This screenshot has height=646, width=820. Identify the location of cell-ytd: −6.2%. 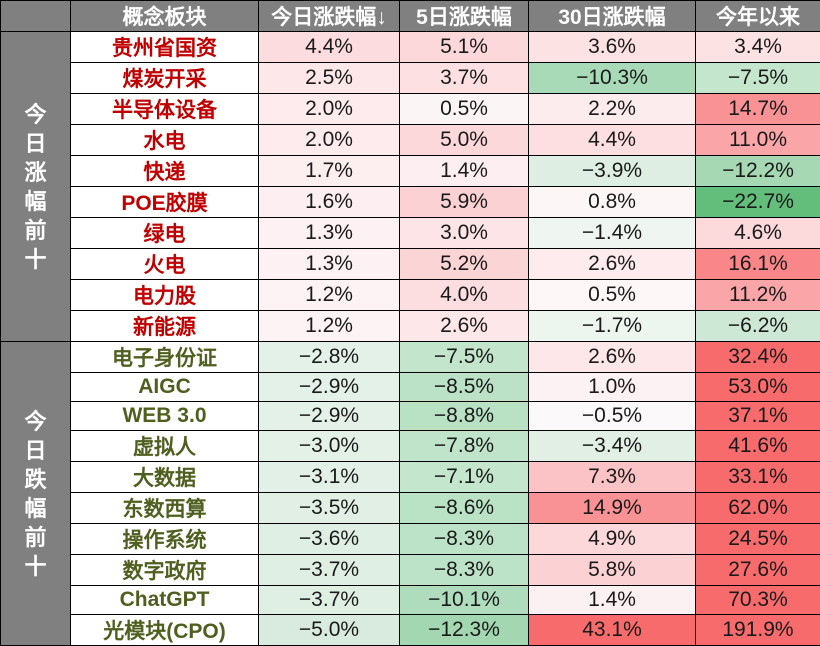
(758, 326).